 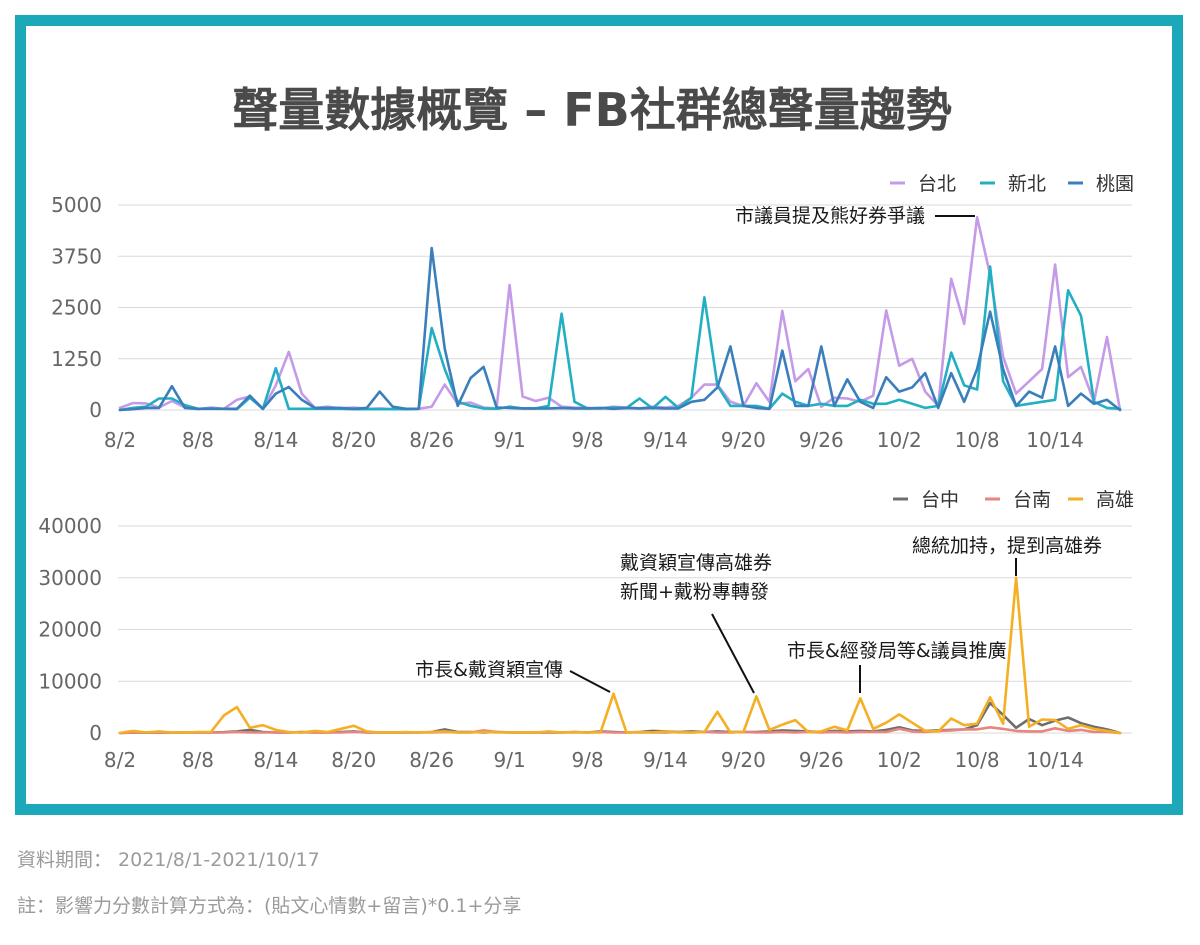 What do you see at coordinates (489, 670) in the screenshot?
I see `annotation-label: 市長&戴資穎宣傳` at bounding box center [489, 670].